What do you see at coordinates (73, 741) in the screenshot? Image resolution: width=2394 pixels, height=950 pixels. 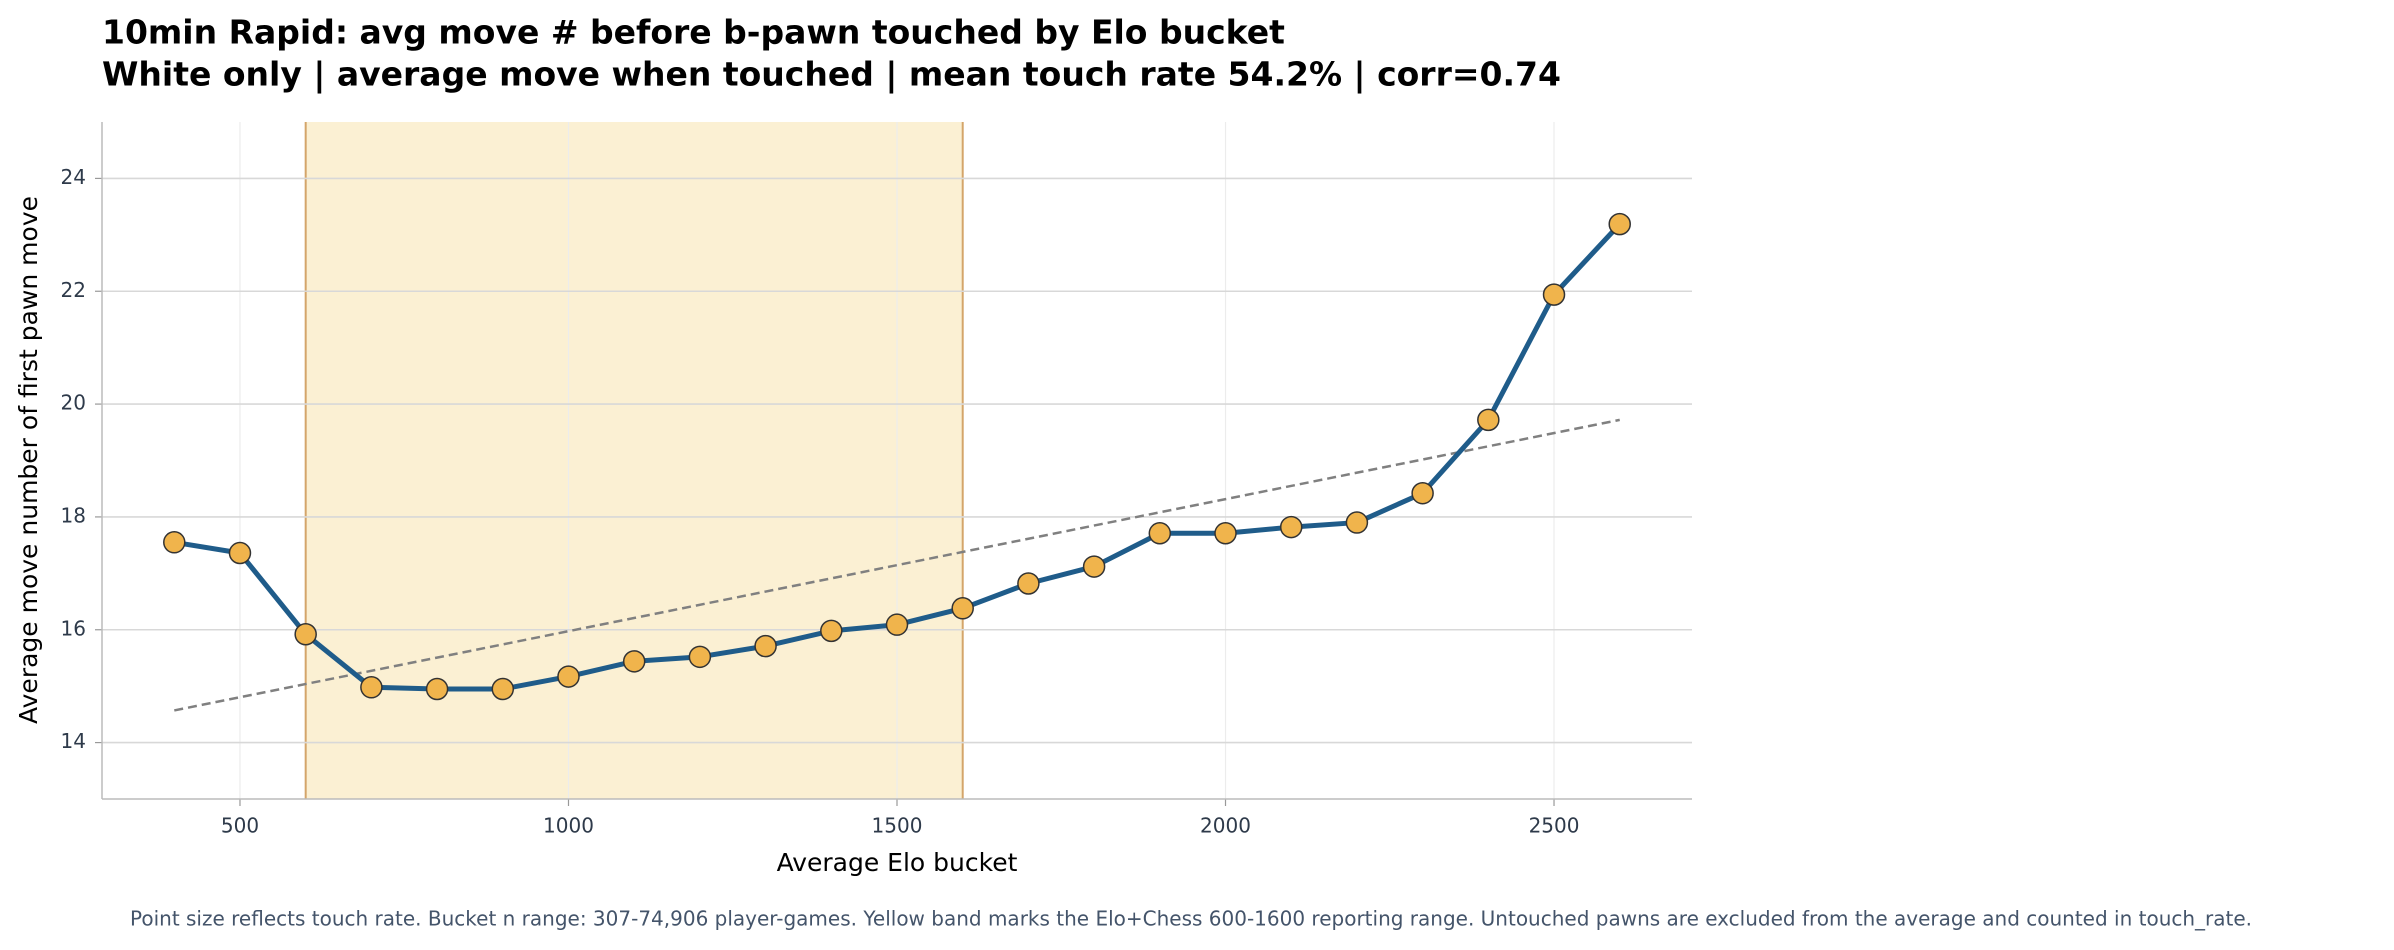 I see `y-tick-label: 14` at bounding box center [73, 741].